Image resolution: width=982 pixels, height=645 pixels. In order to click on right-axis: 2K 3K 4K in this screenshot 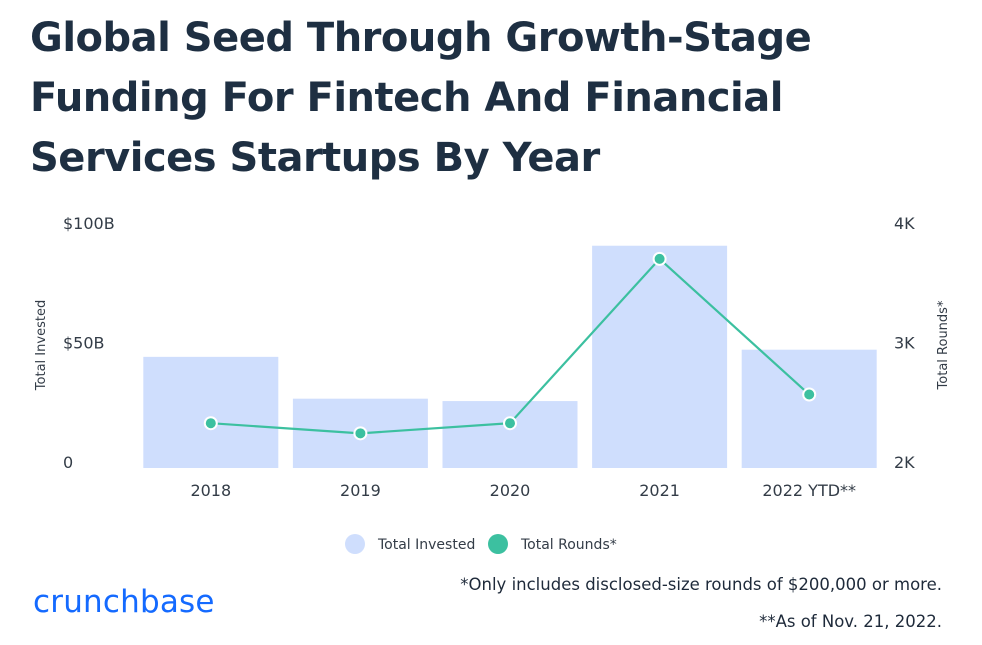, I will do `click(904, 343)`.